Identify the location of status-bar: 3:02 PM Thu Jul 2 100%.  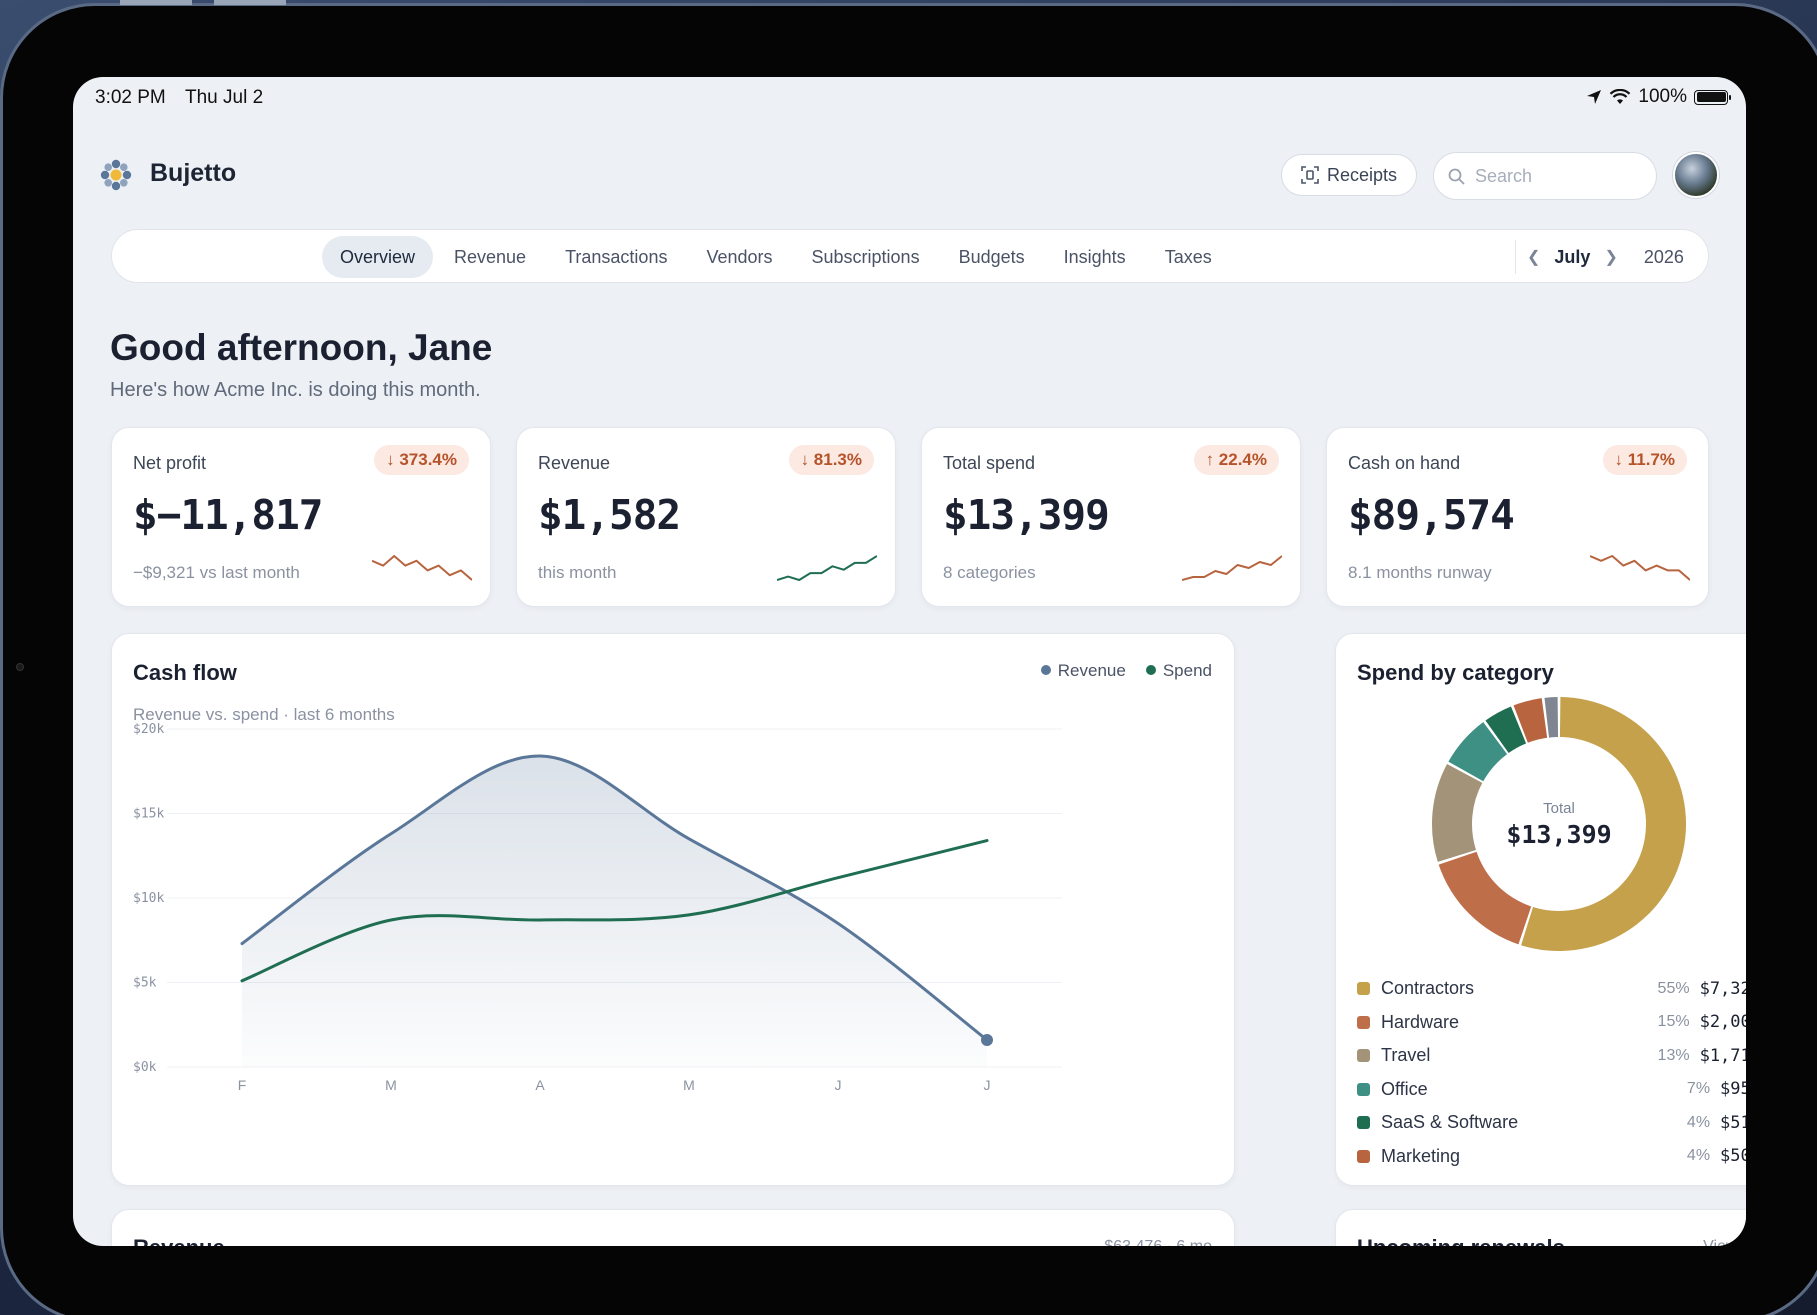
(909, 99).